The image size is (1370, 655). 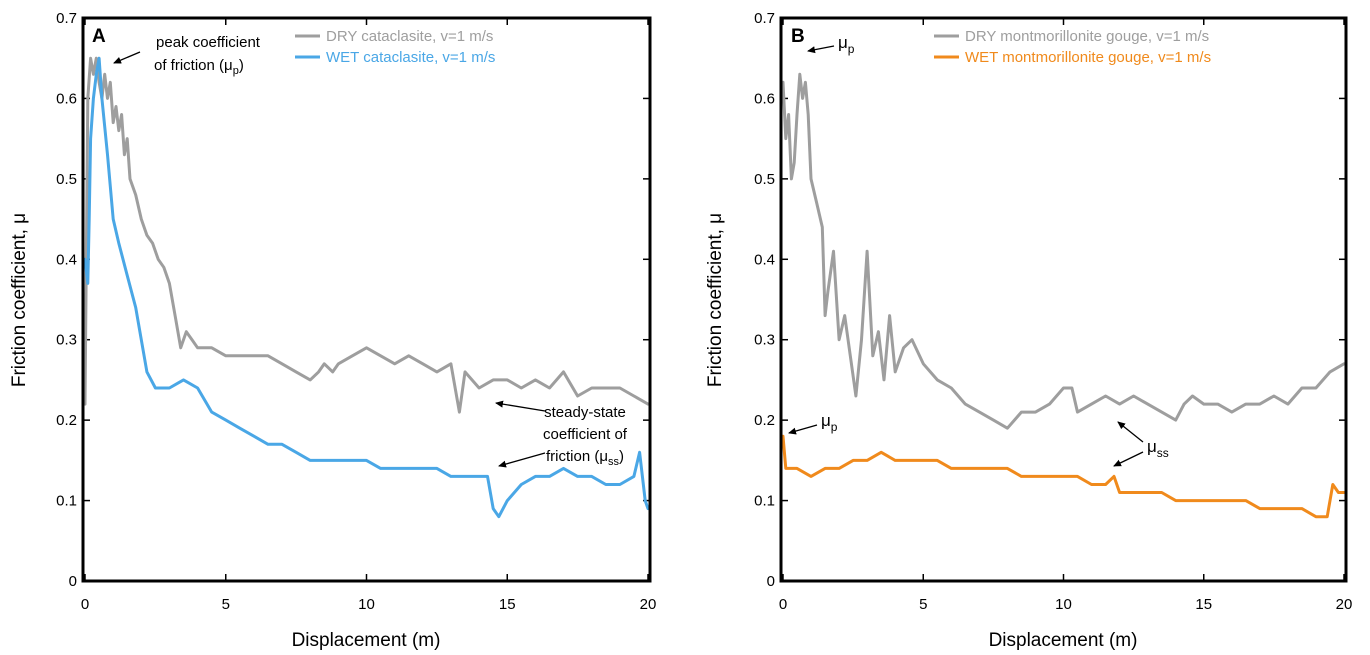 I want to click on mu-ss-label: μss, so click(x=1158, y=448).